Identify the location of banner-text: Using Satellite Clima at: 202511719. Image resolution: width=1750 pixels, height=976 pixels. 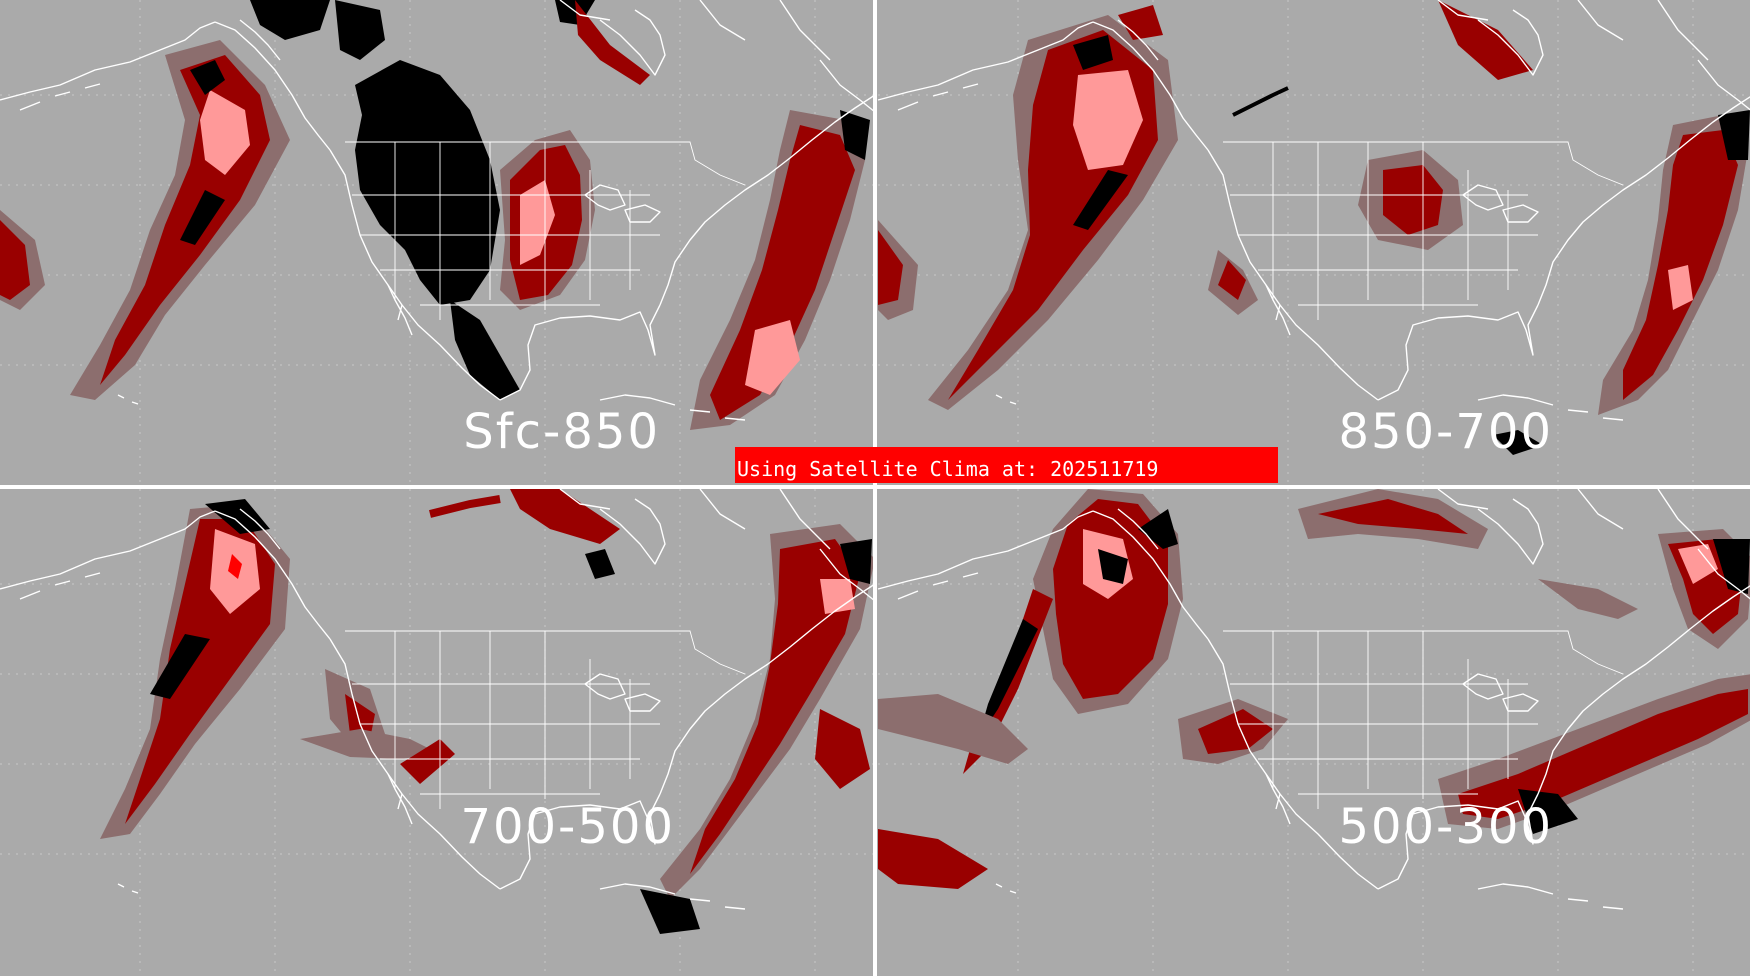
(947, 469).